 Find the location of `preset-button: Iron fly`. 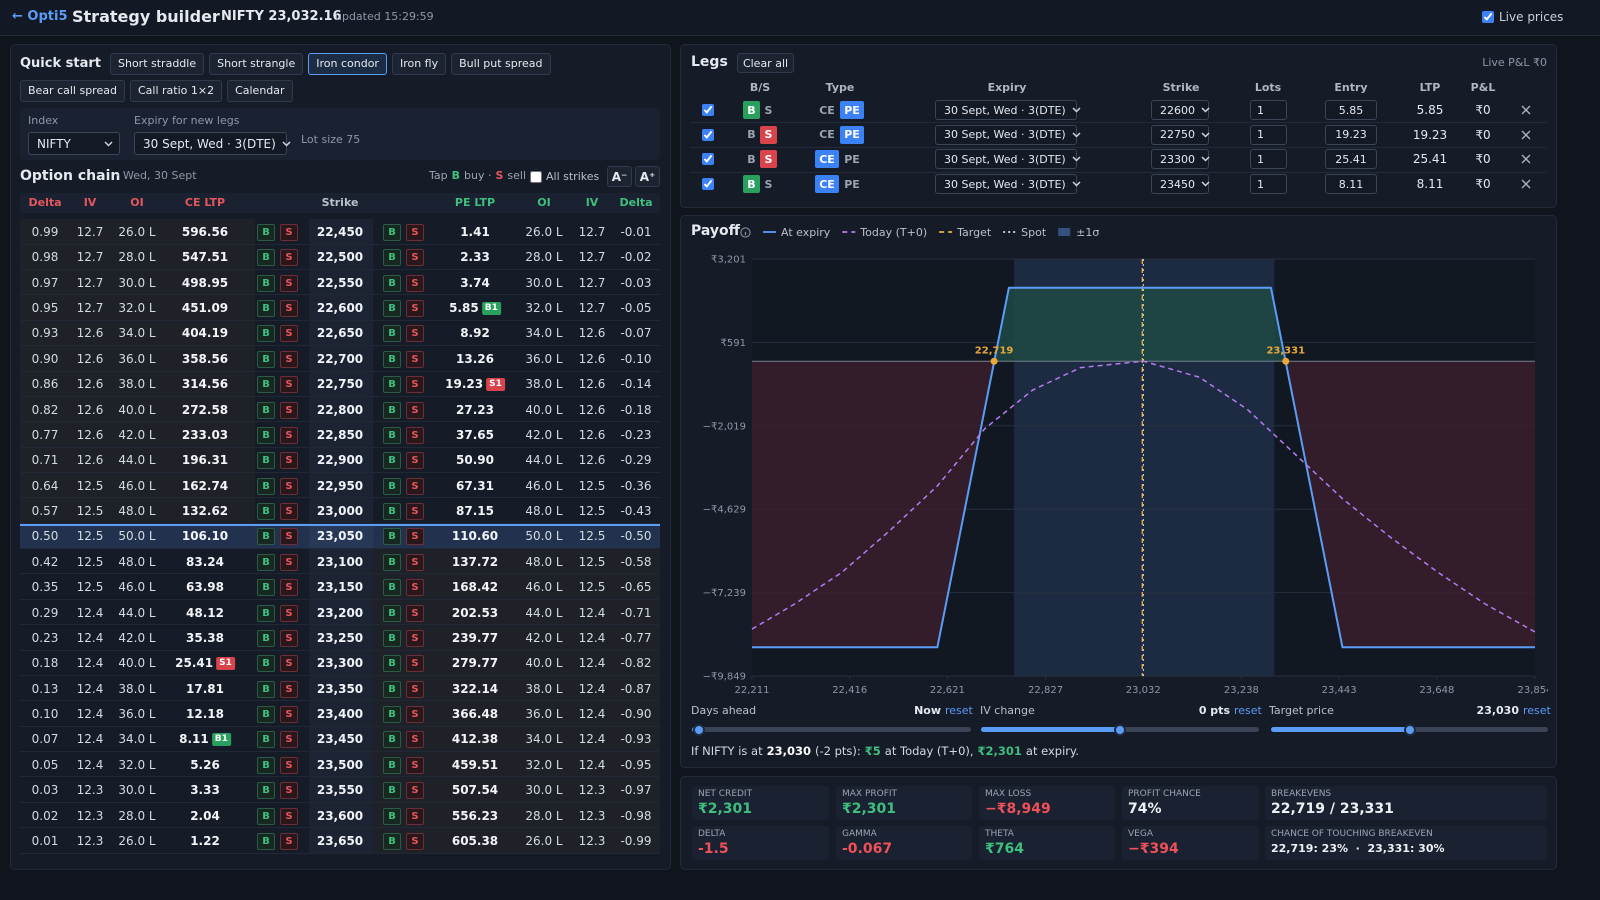

preset-button: Iron fly is located at coordinates (419, 64).